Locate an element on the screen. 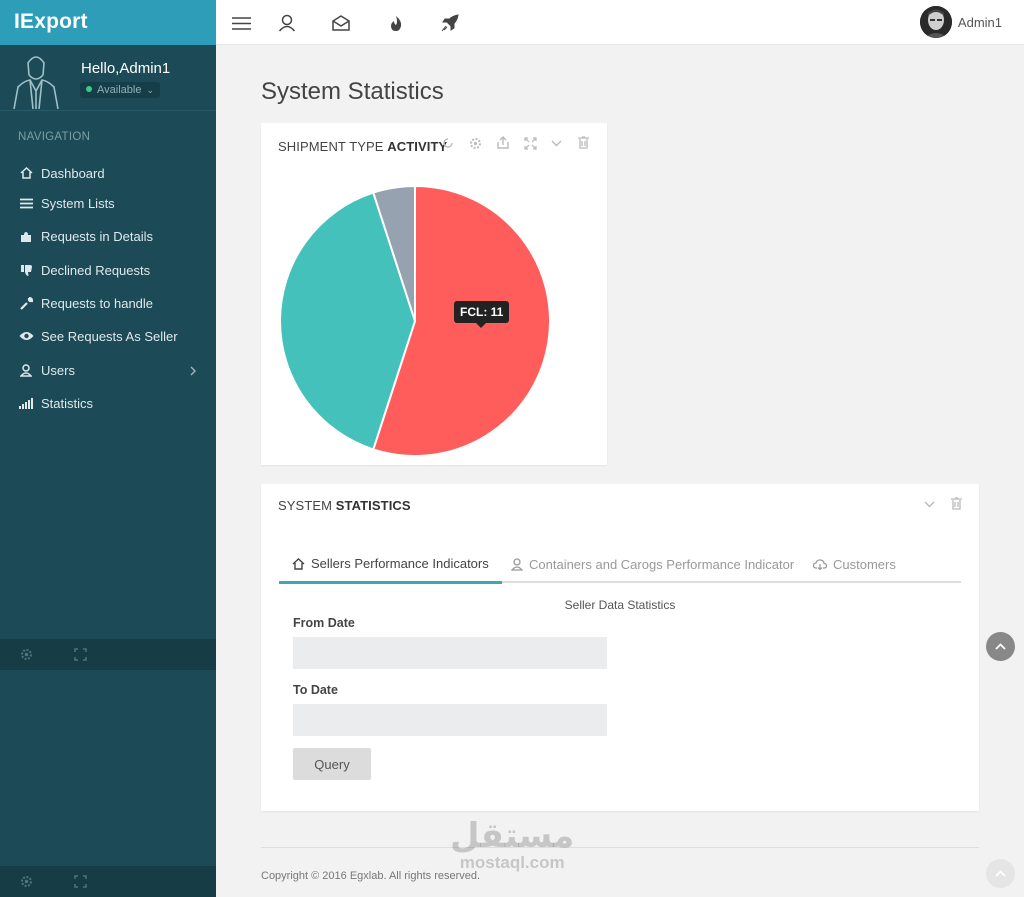 This screenshot has width=1024, height=897. tab-label: Sellers Performance Indicators is located at coordinates (400, 563).